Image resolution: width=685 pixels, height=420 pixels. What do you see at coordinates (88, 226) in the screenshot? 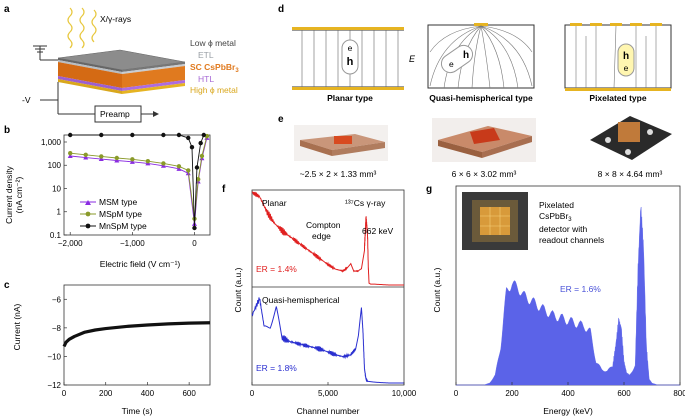
I see `legend-marker-mnspm` at bounding box center [88, 226].